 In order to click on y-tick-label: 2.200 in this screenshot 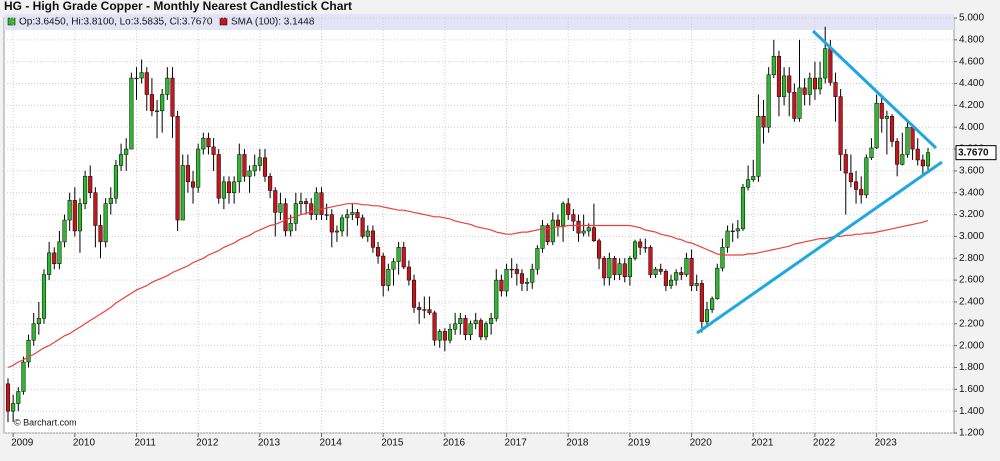, I will do `click(971, 323)`.